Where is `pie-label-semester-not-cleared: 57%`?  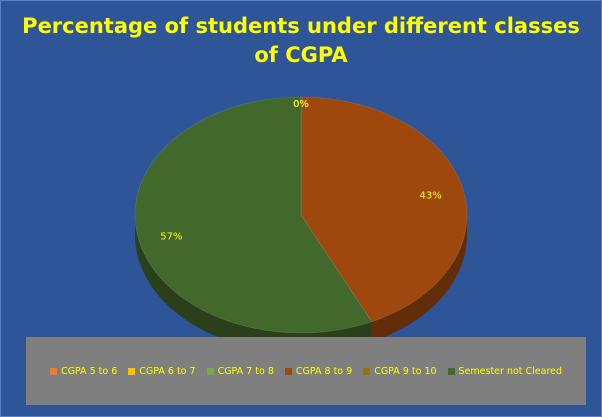 pie-label-semester-not-cleared: 57% is located at coordinates (171, 237).